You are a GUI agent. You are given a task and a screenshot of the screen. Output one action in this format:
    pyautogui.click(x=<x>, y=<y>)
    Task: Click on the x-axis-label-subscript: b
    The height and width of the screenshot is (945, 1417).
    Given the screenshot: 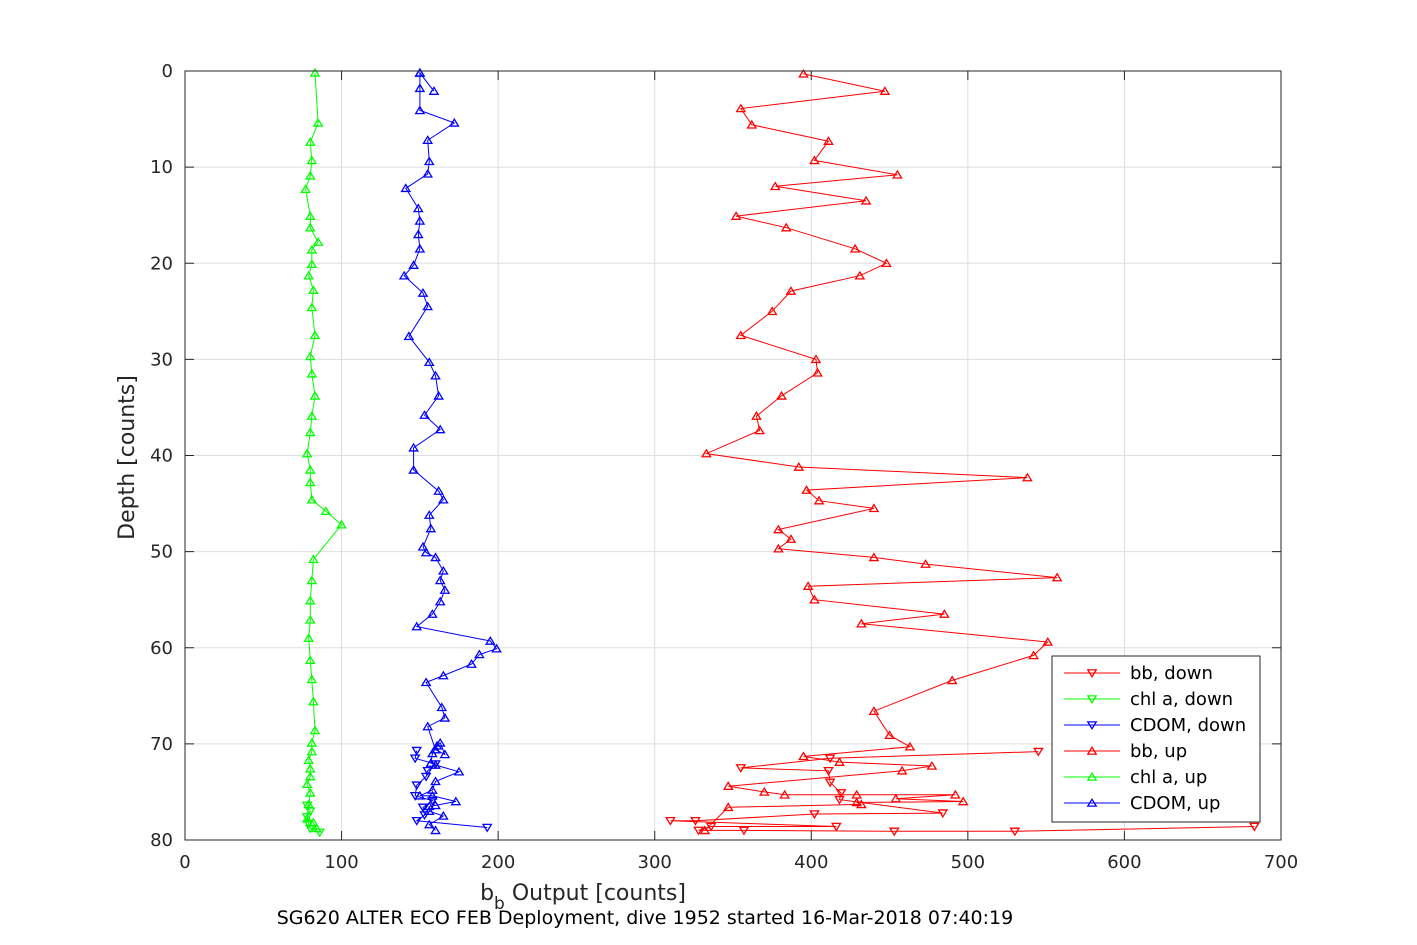 What is the action you would take?
    pyautogui.click(x=499, y=904)
    